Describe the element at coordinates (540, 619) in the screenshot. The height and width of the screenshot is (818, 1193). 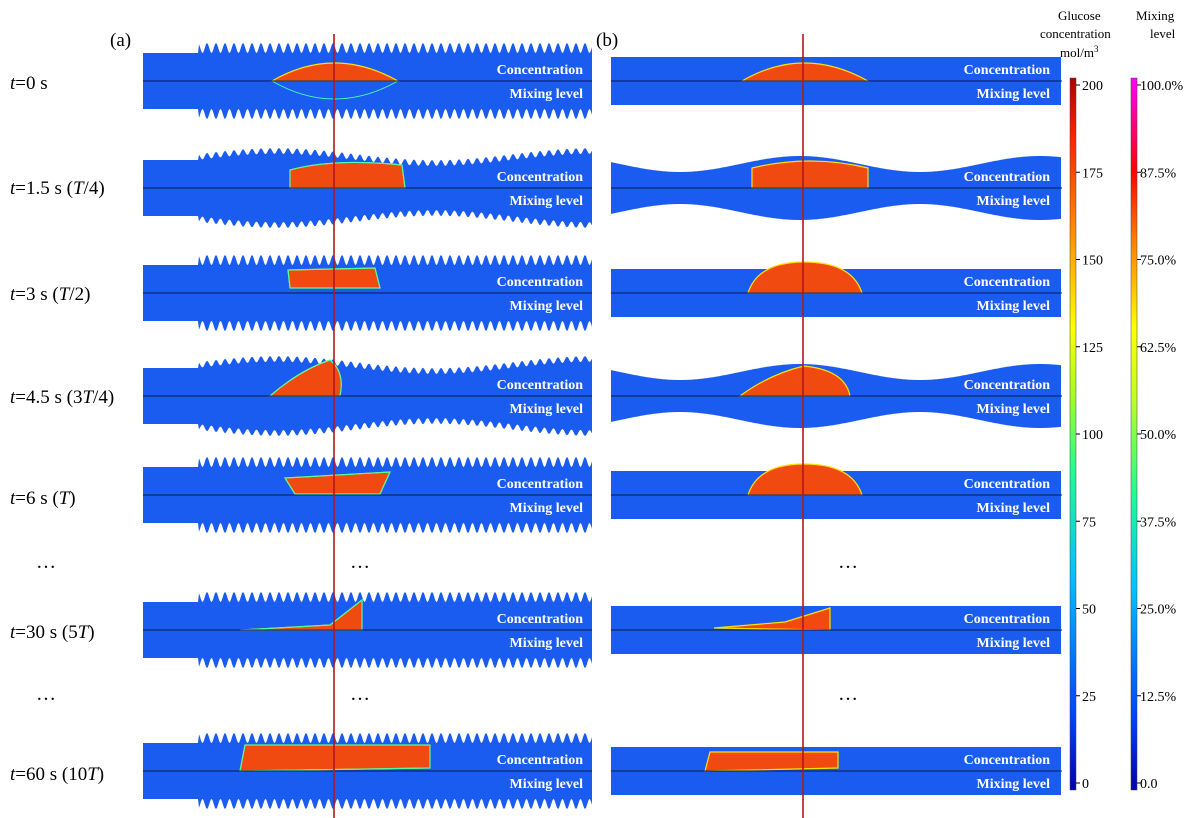
I see `concentration-label-a-5: Concentration` at that location.